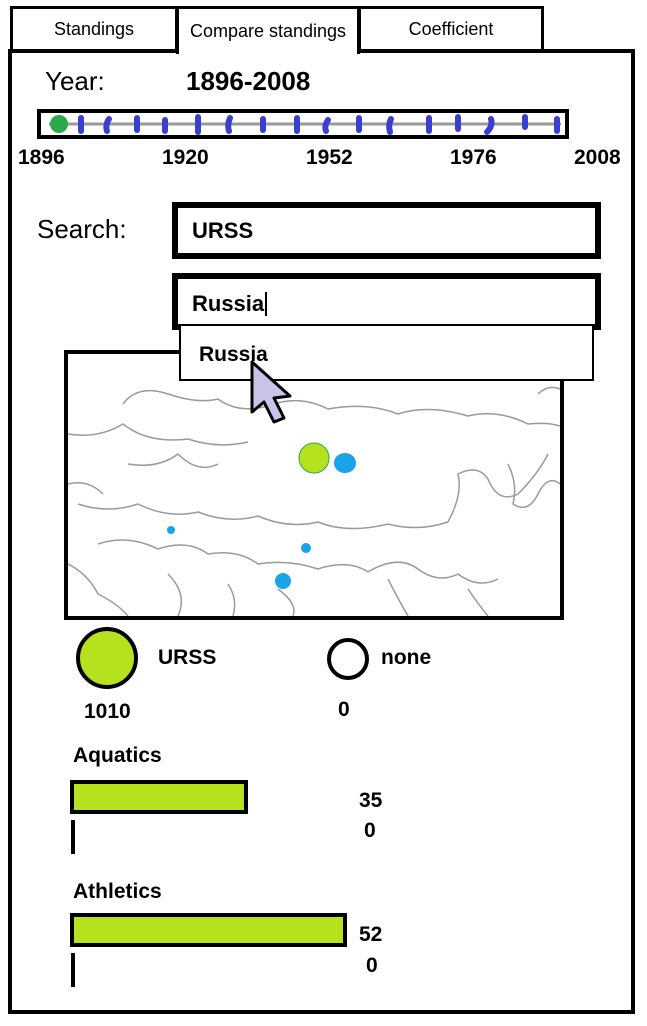 This screenshot has height=1026, width=647. What do you see at coordinates (386, 230) in the screenshot?
I see `search-input-1: URSS` at bounding box center [386, 230].